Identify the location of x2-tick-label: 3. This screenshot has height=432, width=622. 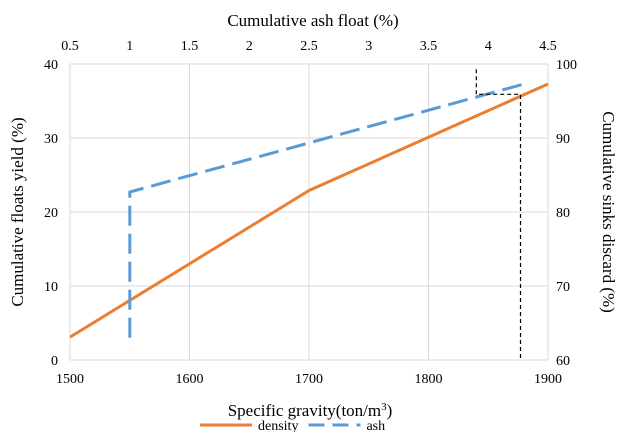
(368, 46).